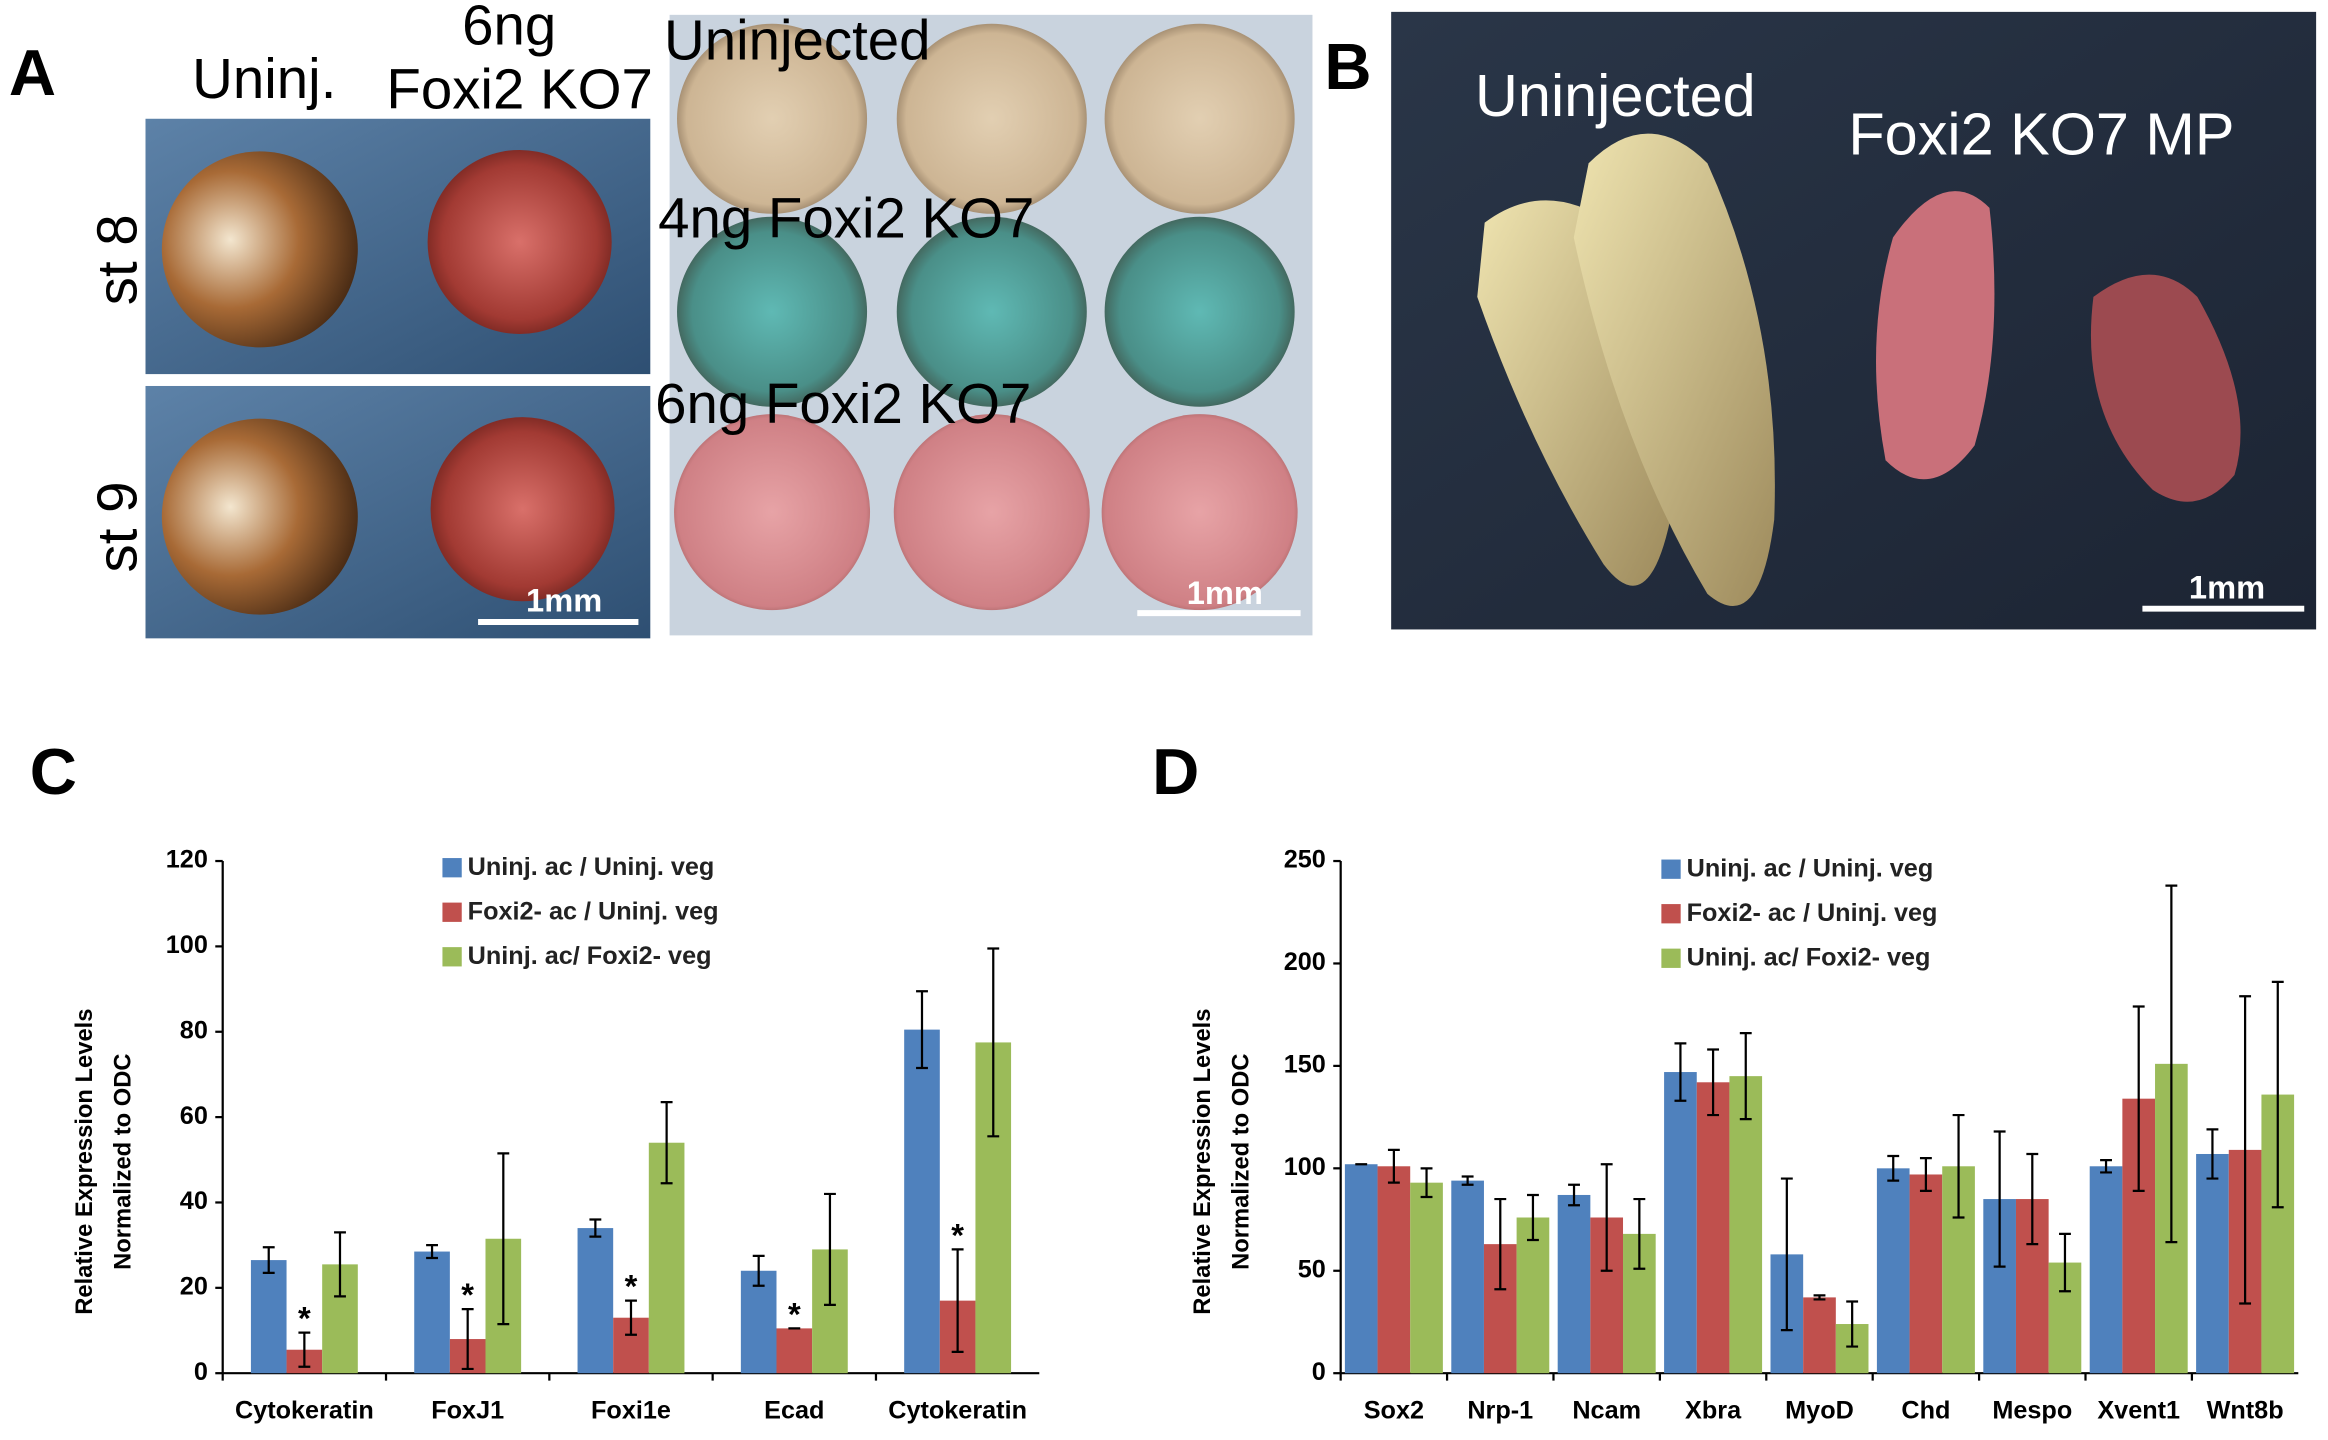 The image size is (2328, 1440). Describe the element at coordinates (117, 259) in the screenshot. I see `row-label: st 8` at that location.